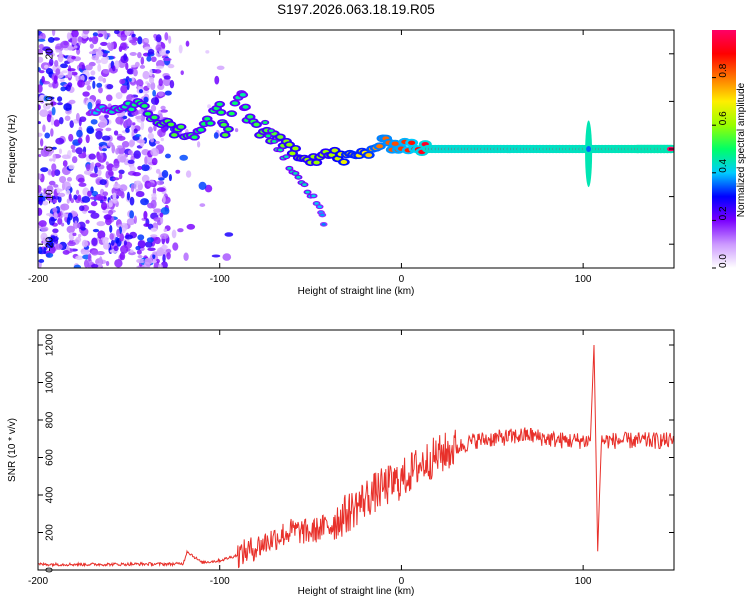 This screenshot has width=750, height=600. I want to click on snr-y-tick-label: 600, so click(50, 457).